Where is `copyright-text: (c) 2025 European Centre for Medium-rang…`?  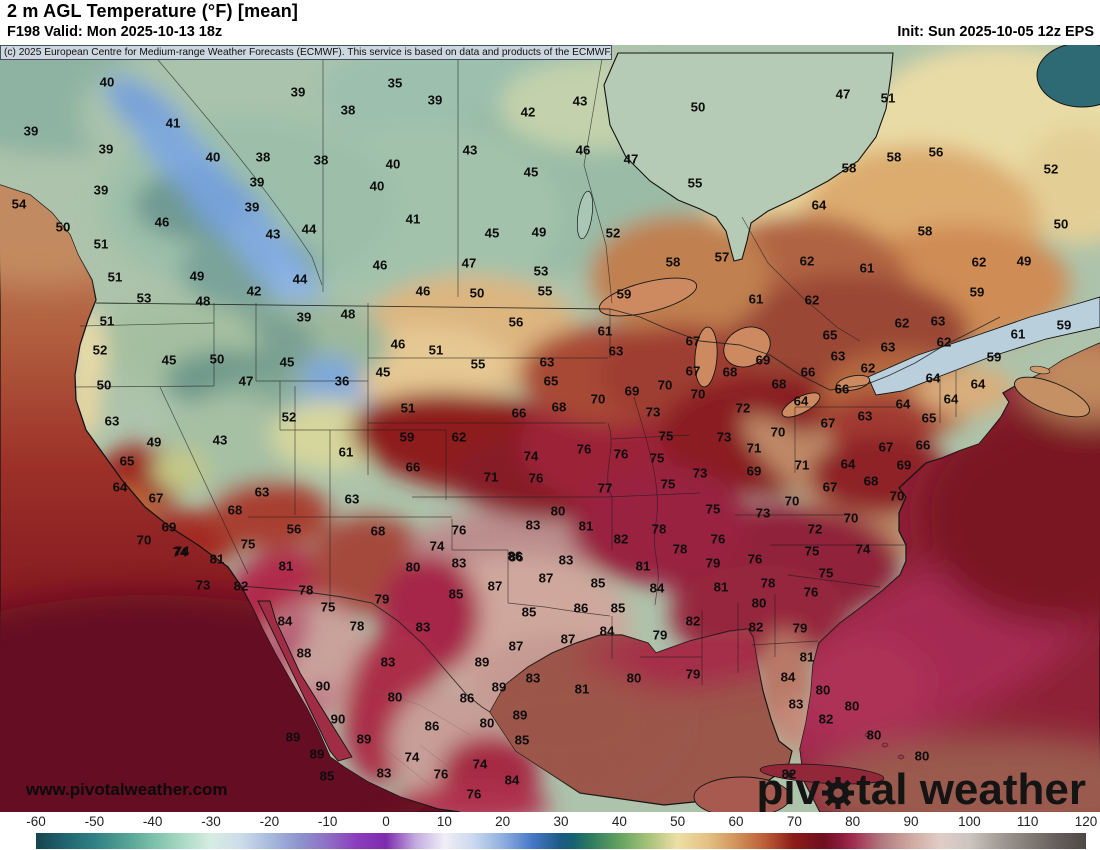 copyright-text: (c) 2025 European Centre for Medium-rang… is located at coordinates (308, 52).